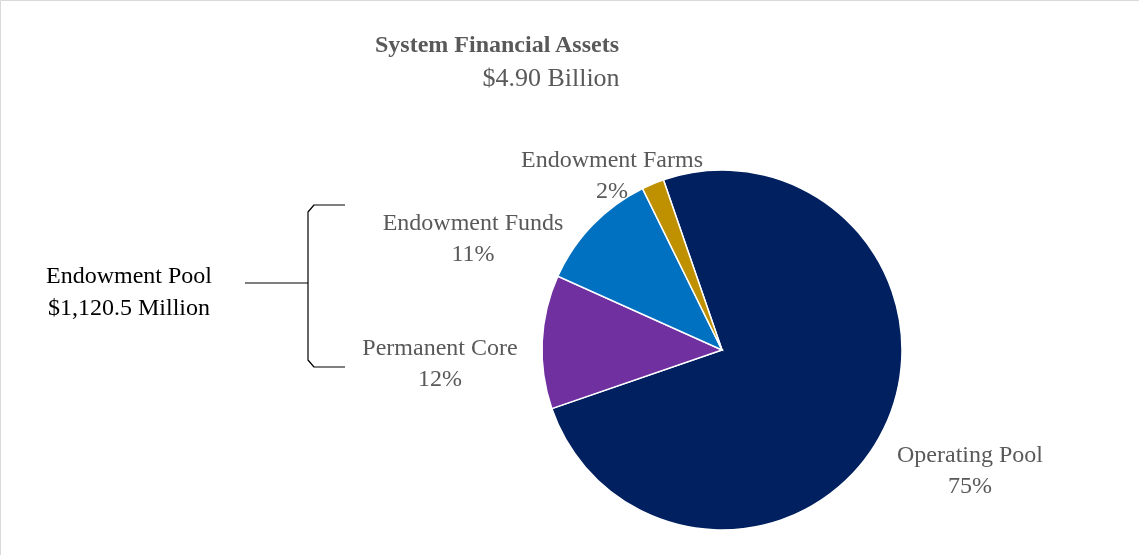  What do you see at coordinates (612, 190) in the screenshot?
I see `data-label: 2%` at bounding box center [612, 190].